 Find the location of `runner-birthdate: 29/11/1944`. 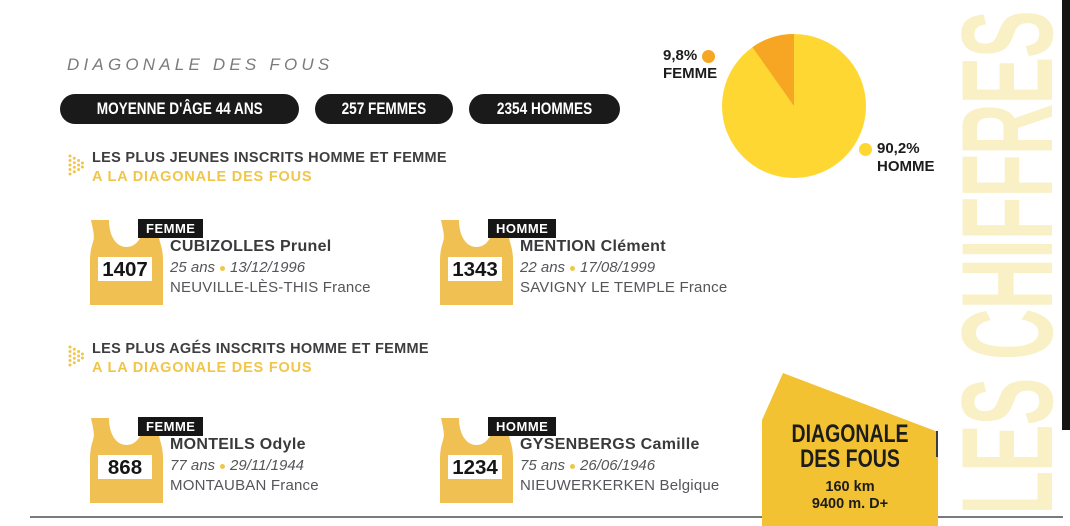

runner-birthdate: 29/11/1944 is located at coordinates (267, 465).